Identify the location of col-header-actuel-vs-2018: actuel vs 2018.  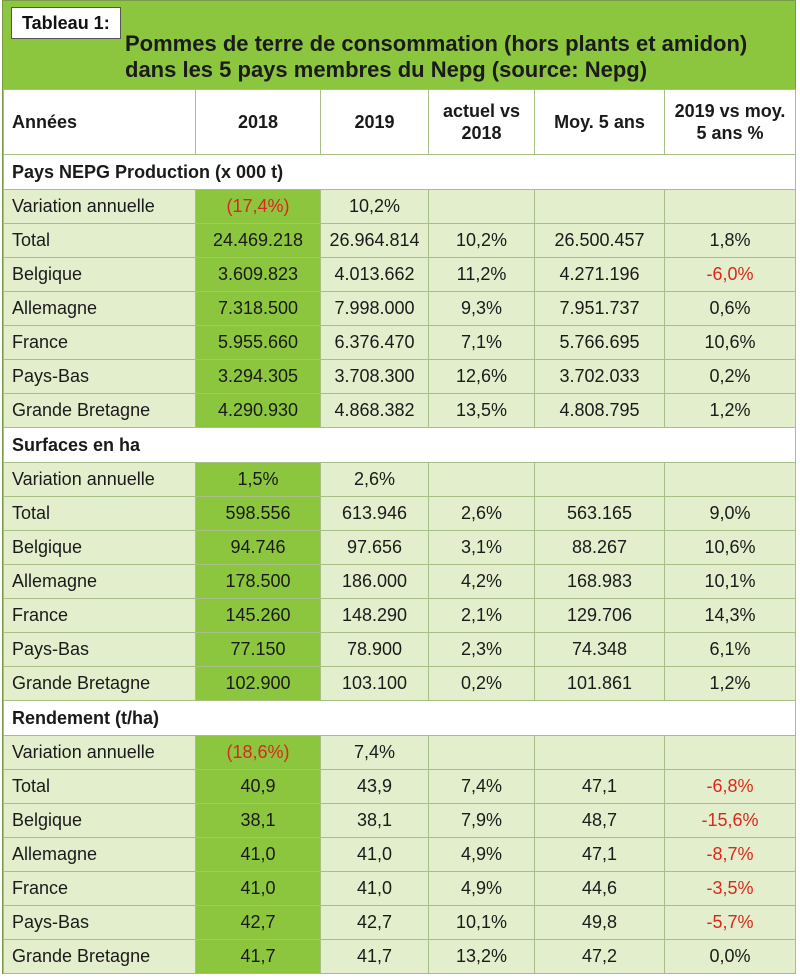
(481, 122).